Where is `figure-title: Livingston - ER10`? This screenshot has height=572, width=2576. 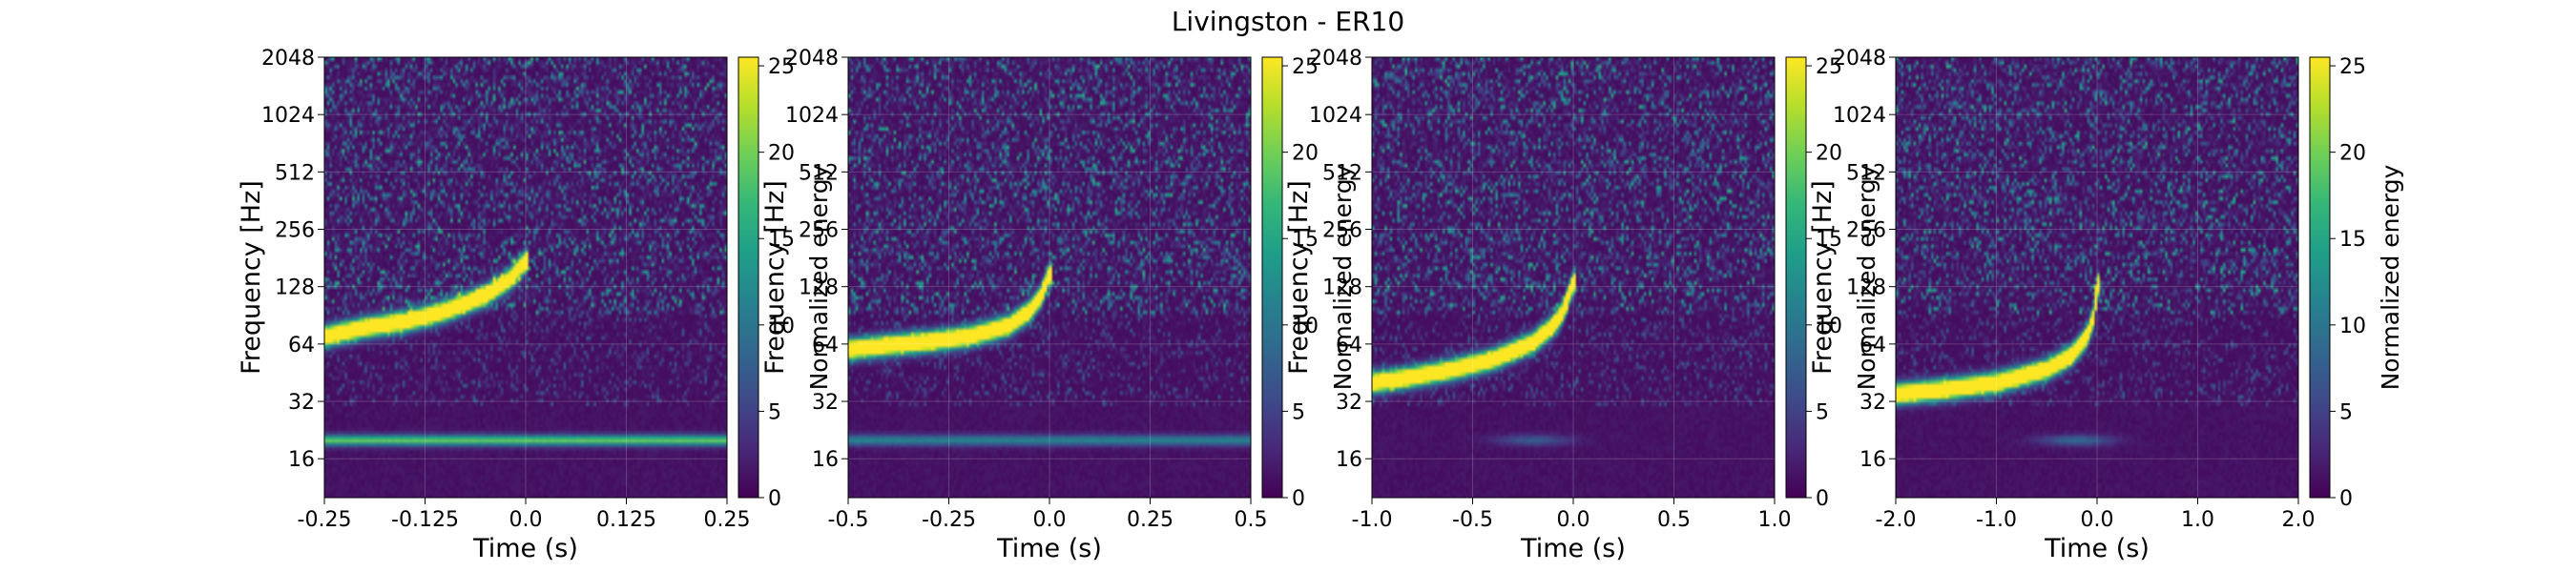
figure-title: Livingston - ER10 is located at coordinates (1288, 21).